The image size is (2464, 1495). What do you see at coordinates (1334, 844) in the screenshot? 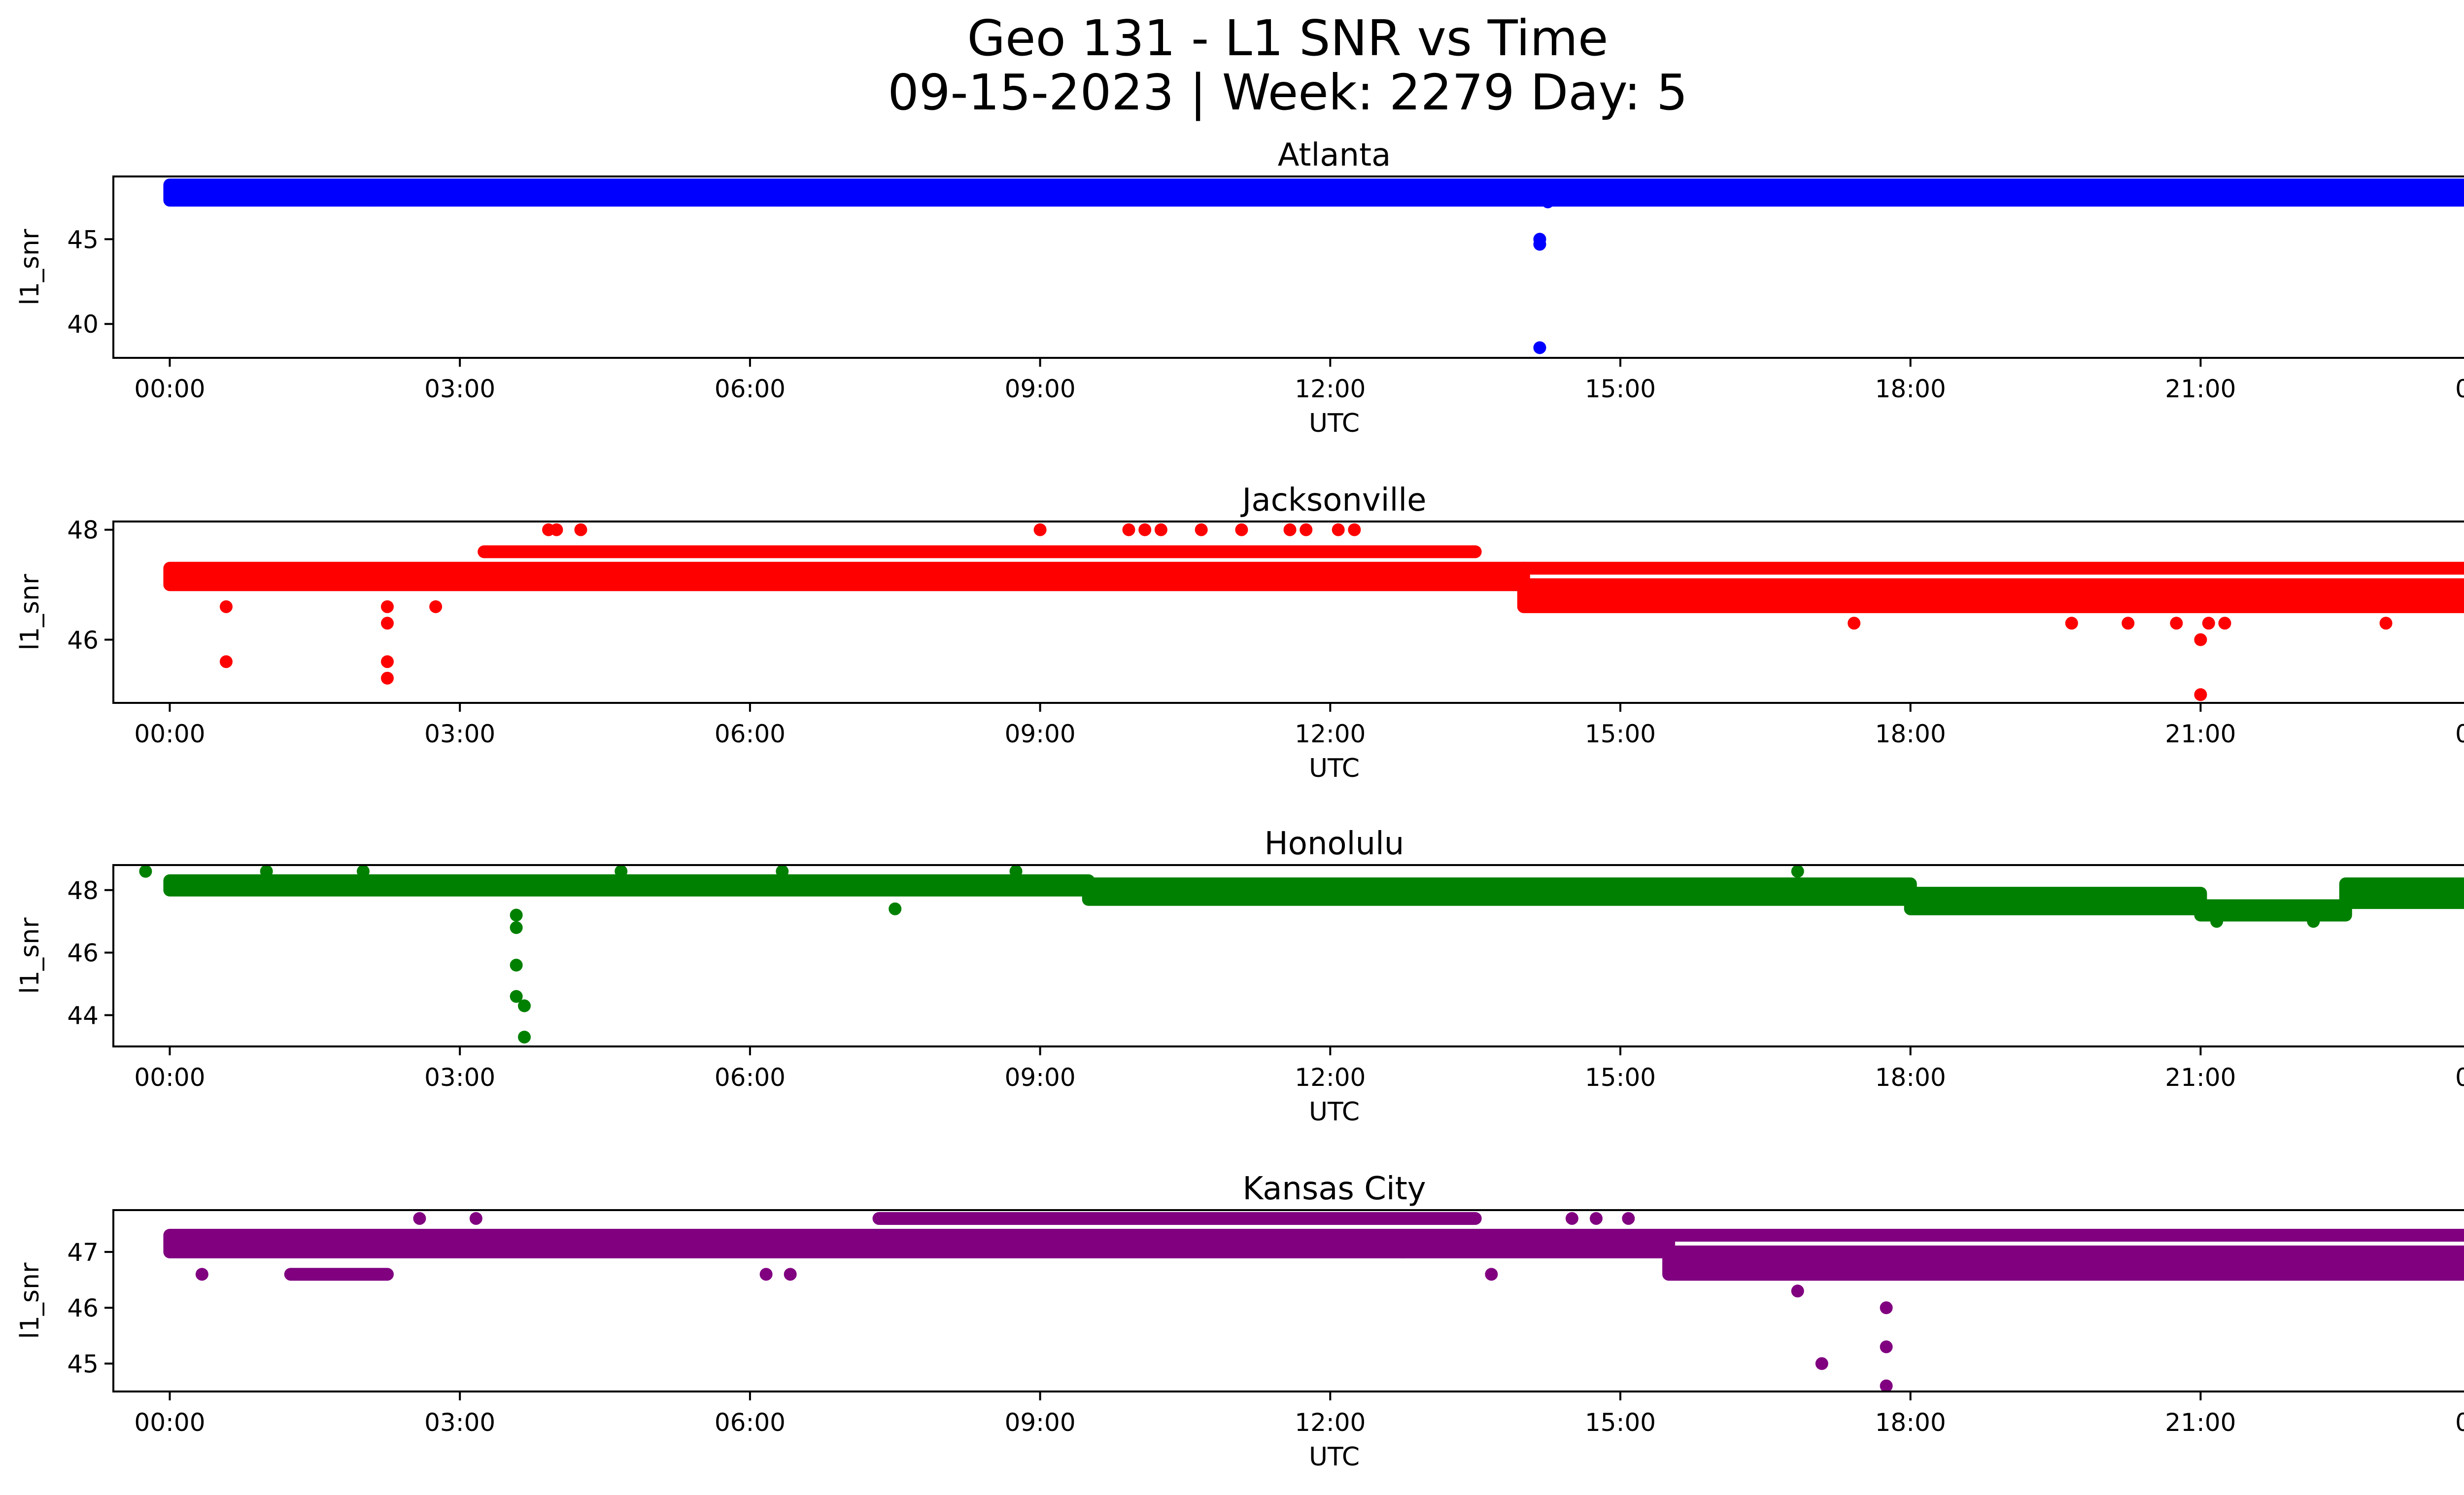
I see `subplot-title: Honolulu` at bounding box center [1334, 844].